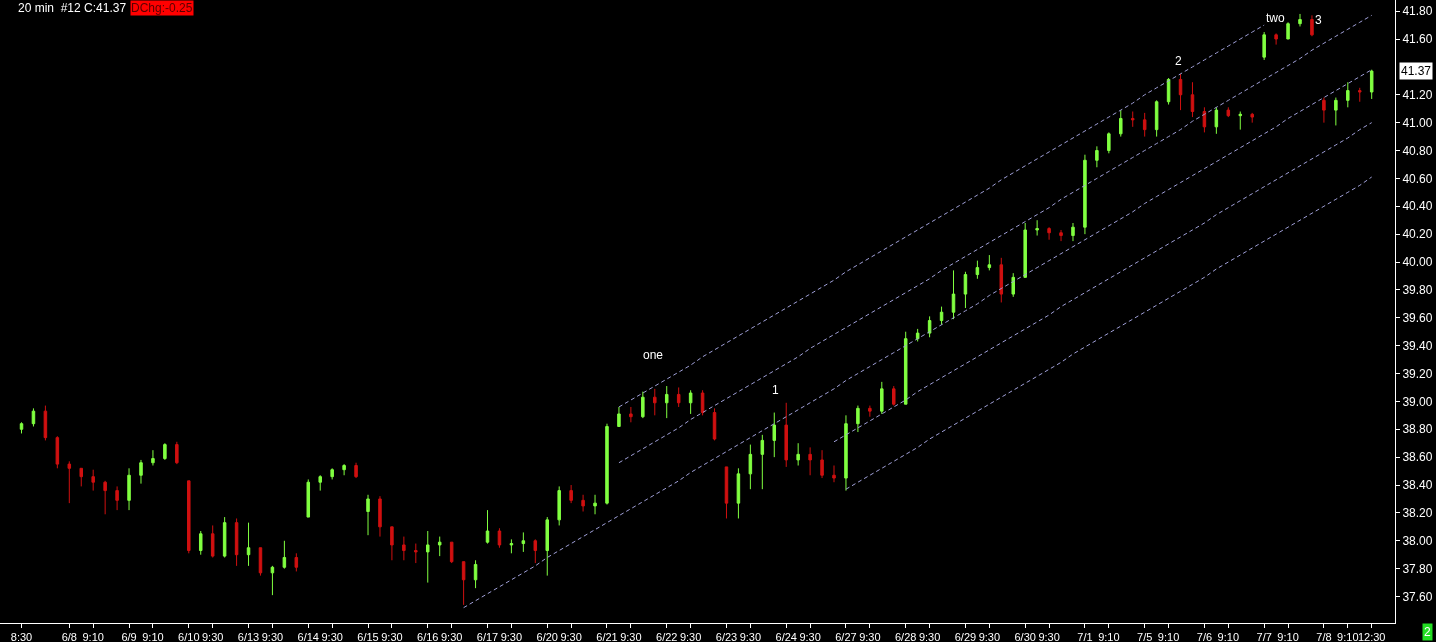 This screenshot has height=642, width=1436. What do you see at coordinates (1417, 540) in the screenshot?
I see `y-tick-label: 38.00` at bounding box center [1417, 540].